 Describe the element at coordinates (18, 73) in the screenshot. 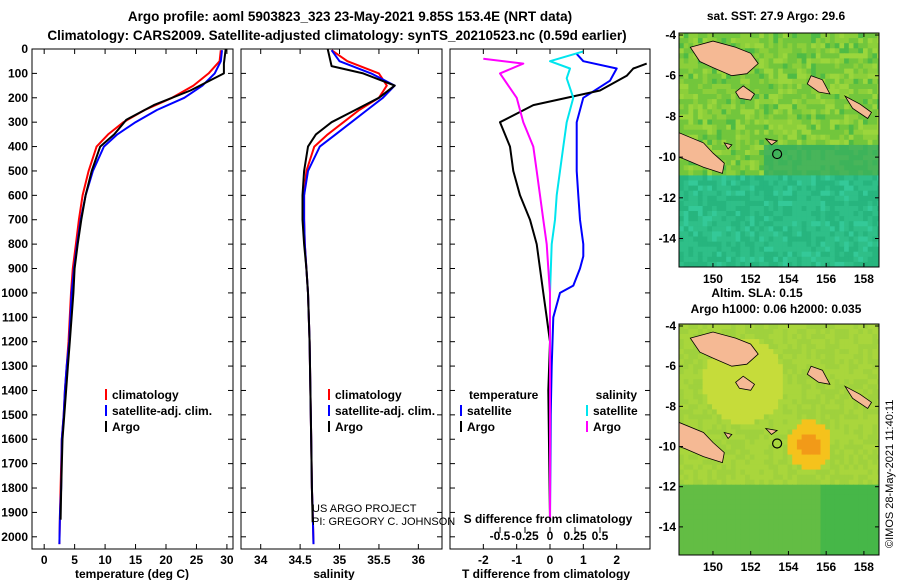

I see `y-tick-label: 100` at that location.